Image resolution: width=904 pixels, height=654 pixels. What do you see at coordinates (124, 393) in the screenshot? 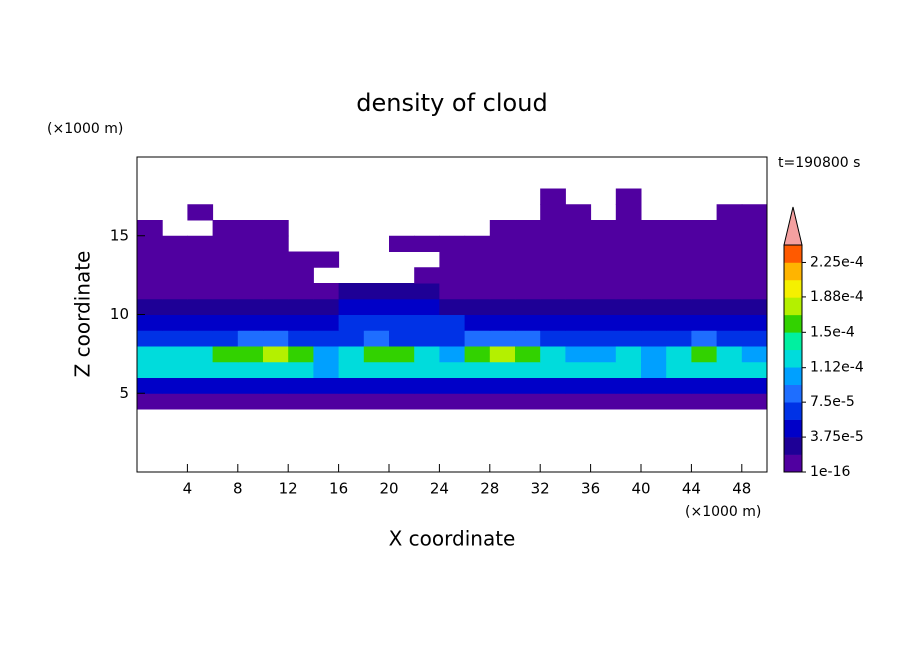
I see `y-tick-label: 5` at bounding box center [124, 393].